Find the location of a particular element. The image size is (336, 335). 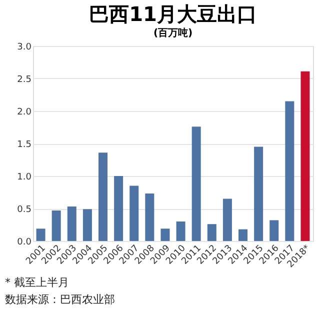

source-note: 数据来源：巴西农业部 is located at coordinates (60, 299).